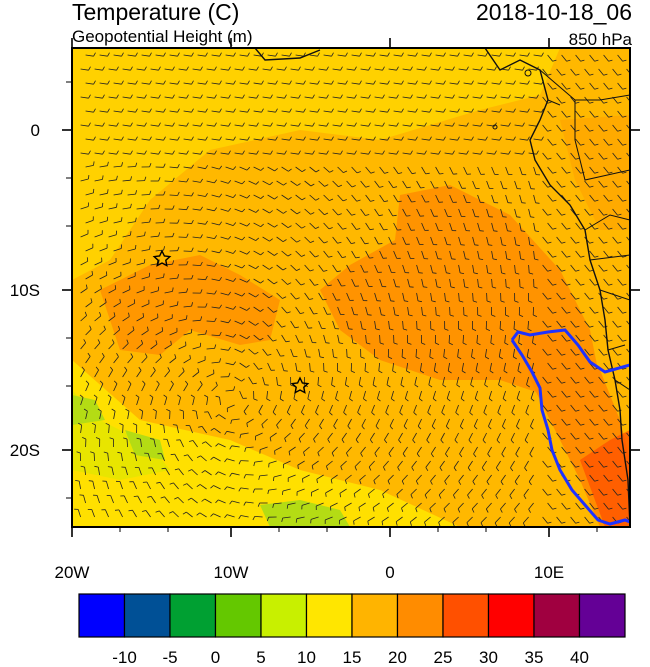 The image size is (650, 667). I want to click on lat-tick-label: 10S, so click(25, 290).